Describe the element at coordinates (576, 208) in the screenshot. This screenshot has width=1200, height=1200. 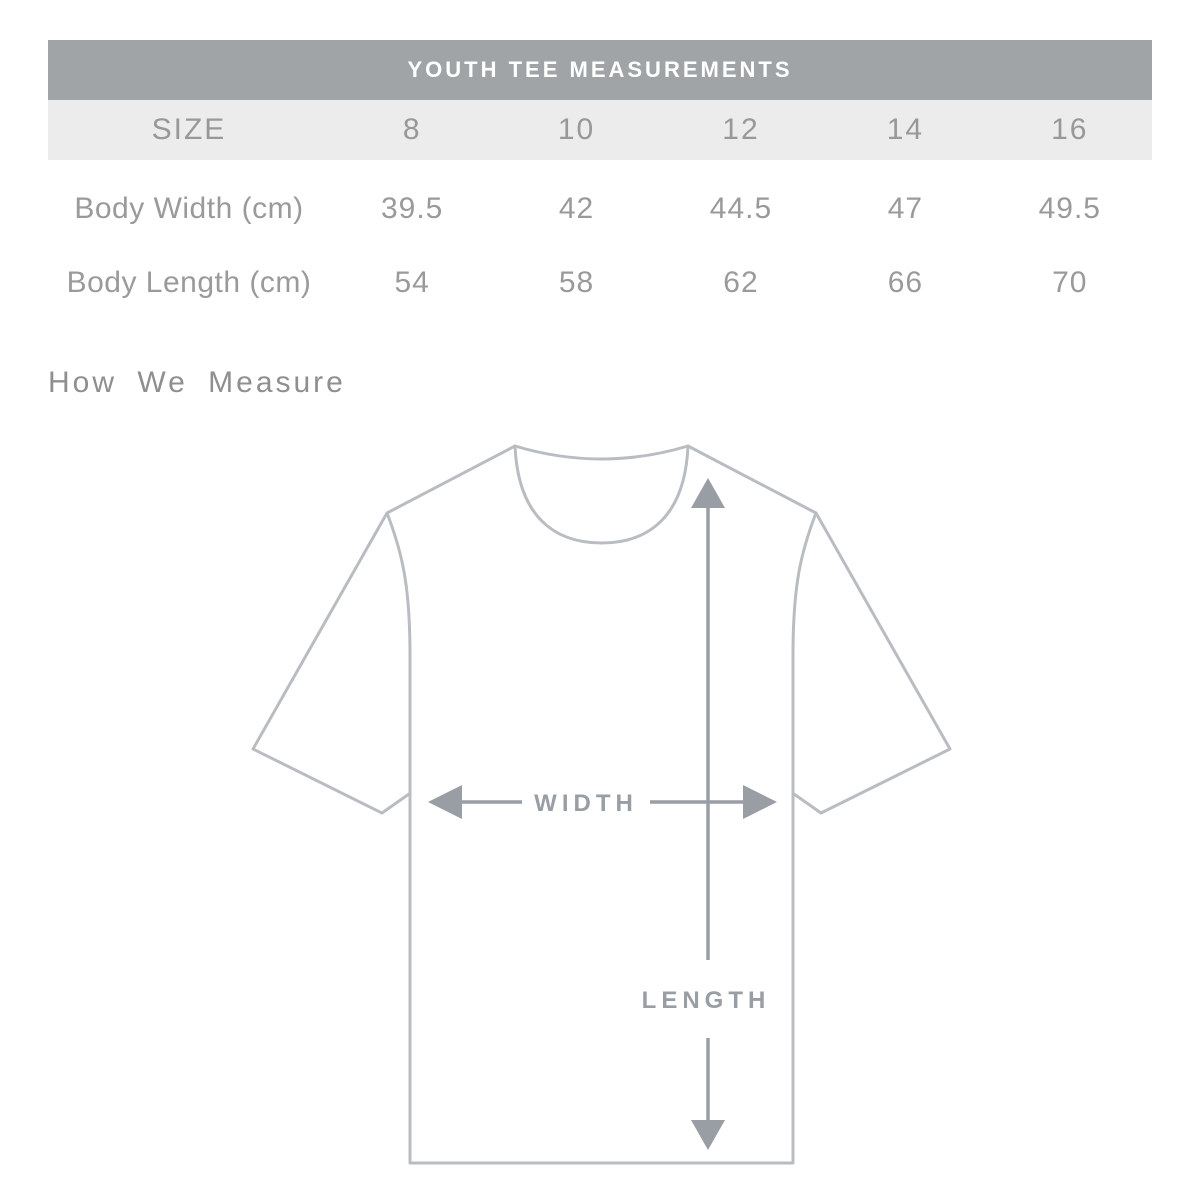
I see `measurement-value: 42` at that location.